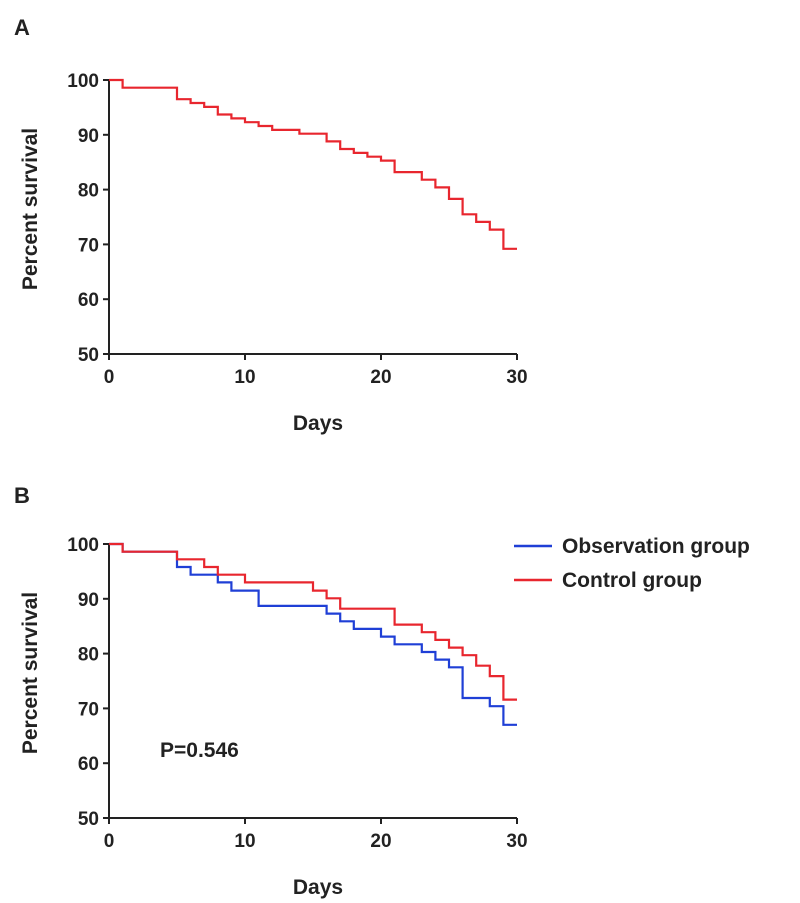 This screenshot has width=800, height=903. I want to click on panel-a-x-axis-label: Days, so click(318, 423).